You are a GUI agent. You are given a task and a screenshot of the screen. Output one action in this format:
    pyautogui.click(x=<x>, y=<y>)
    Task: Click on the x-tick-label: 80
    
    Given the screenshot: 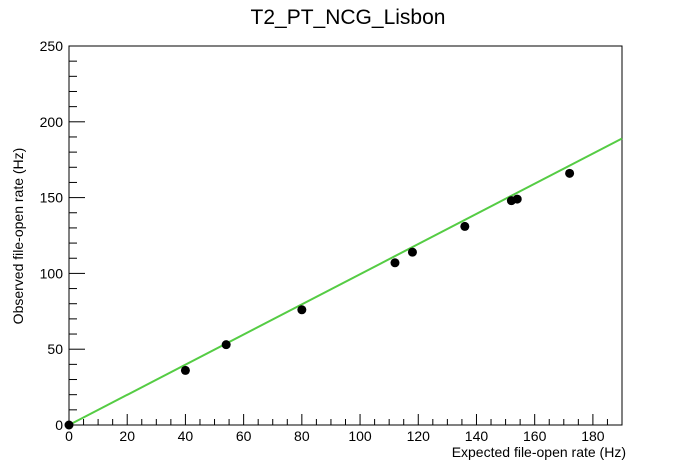 What is the action you would take?
    pyautogui.click(x=302, y=436)
    